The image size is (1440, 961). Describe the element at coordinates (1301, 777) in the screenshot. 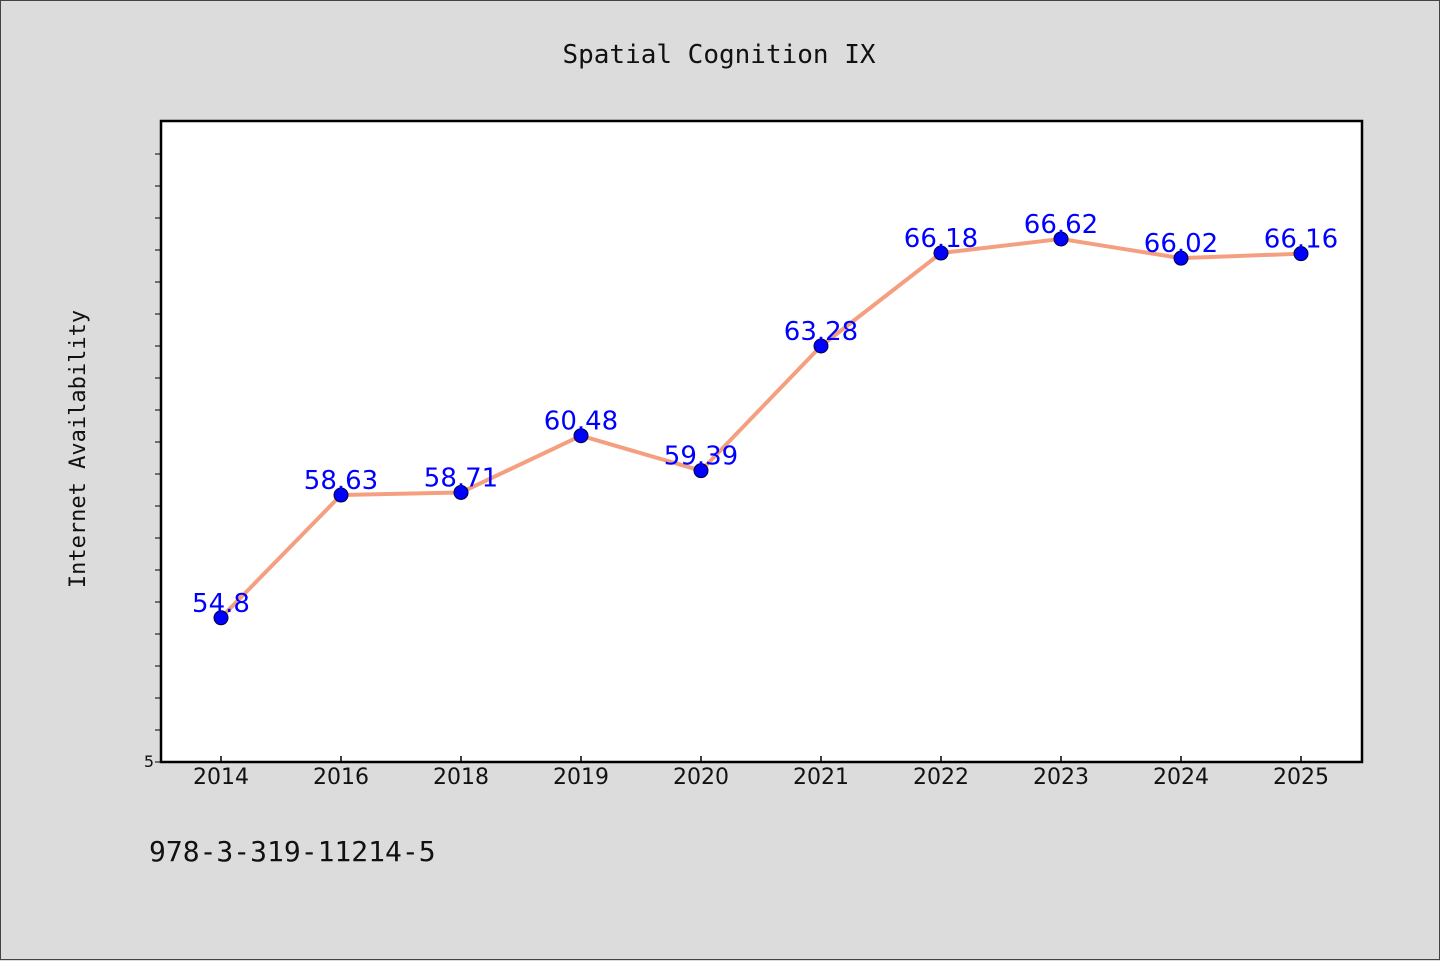

I see `x-tick-label: 2025` at that location.